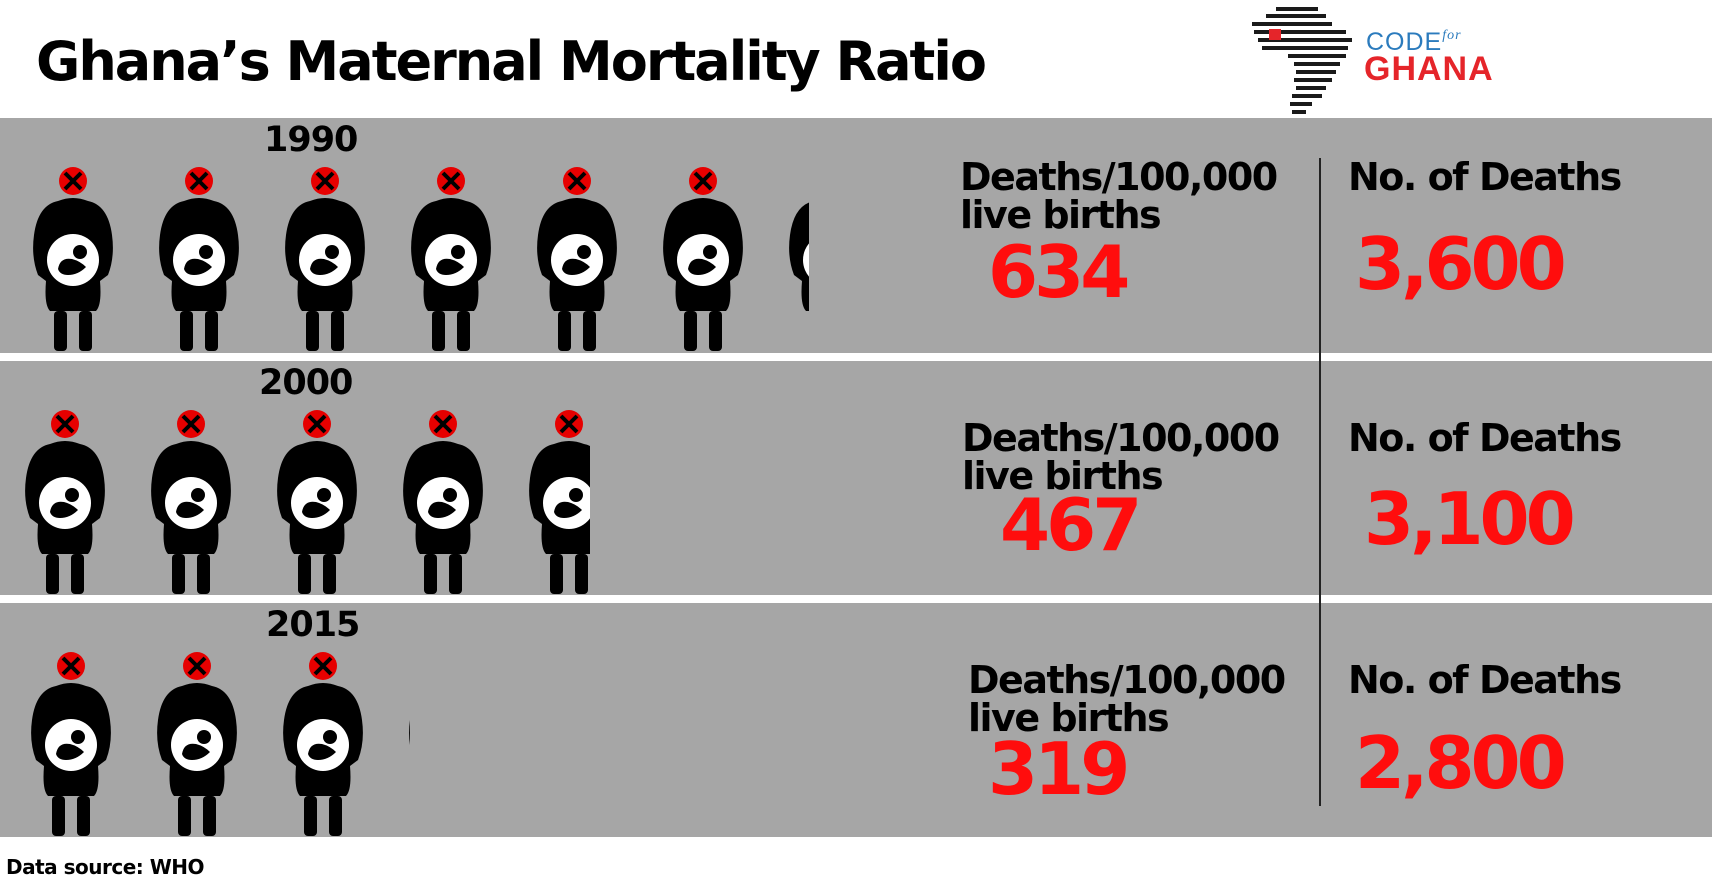  What do you see at coordinates (306, 383) in the screenshot?
I see `year-label: 2000` at bounding box center [306, 383].